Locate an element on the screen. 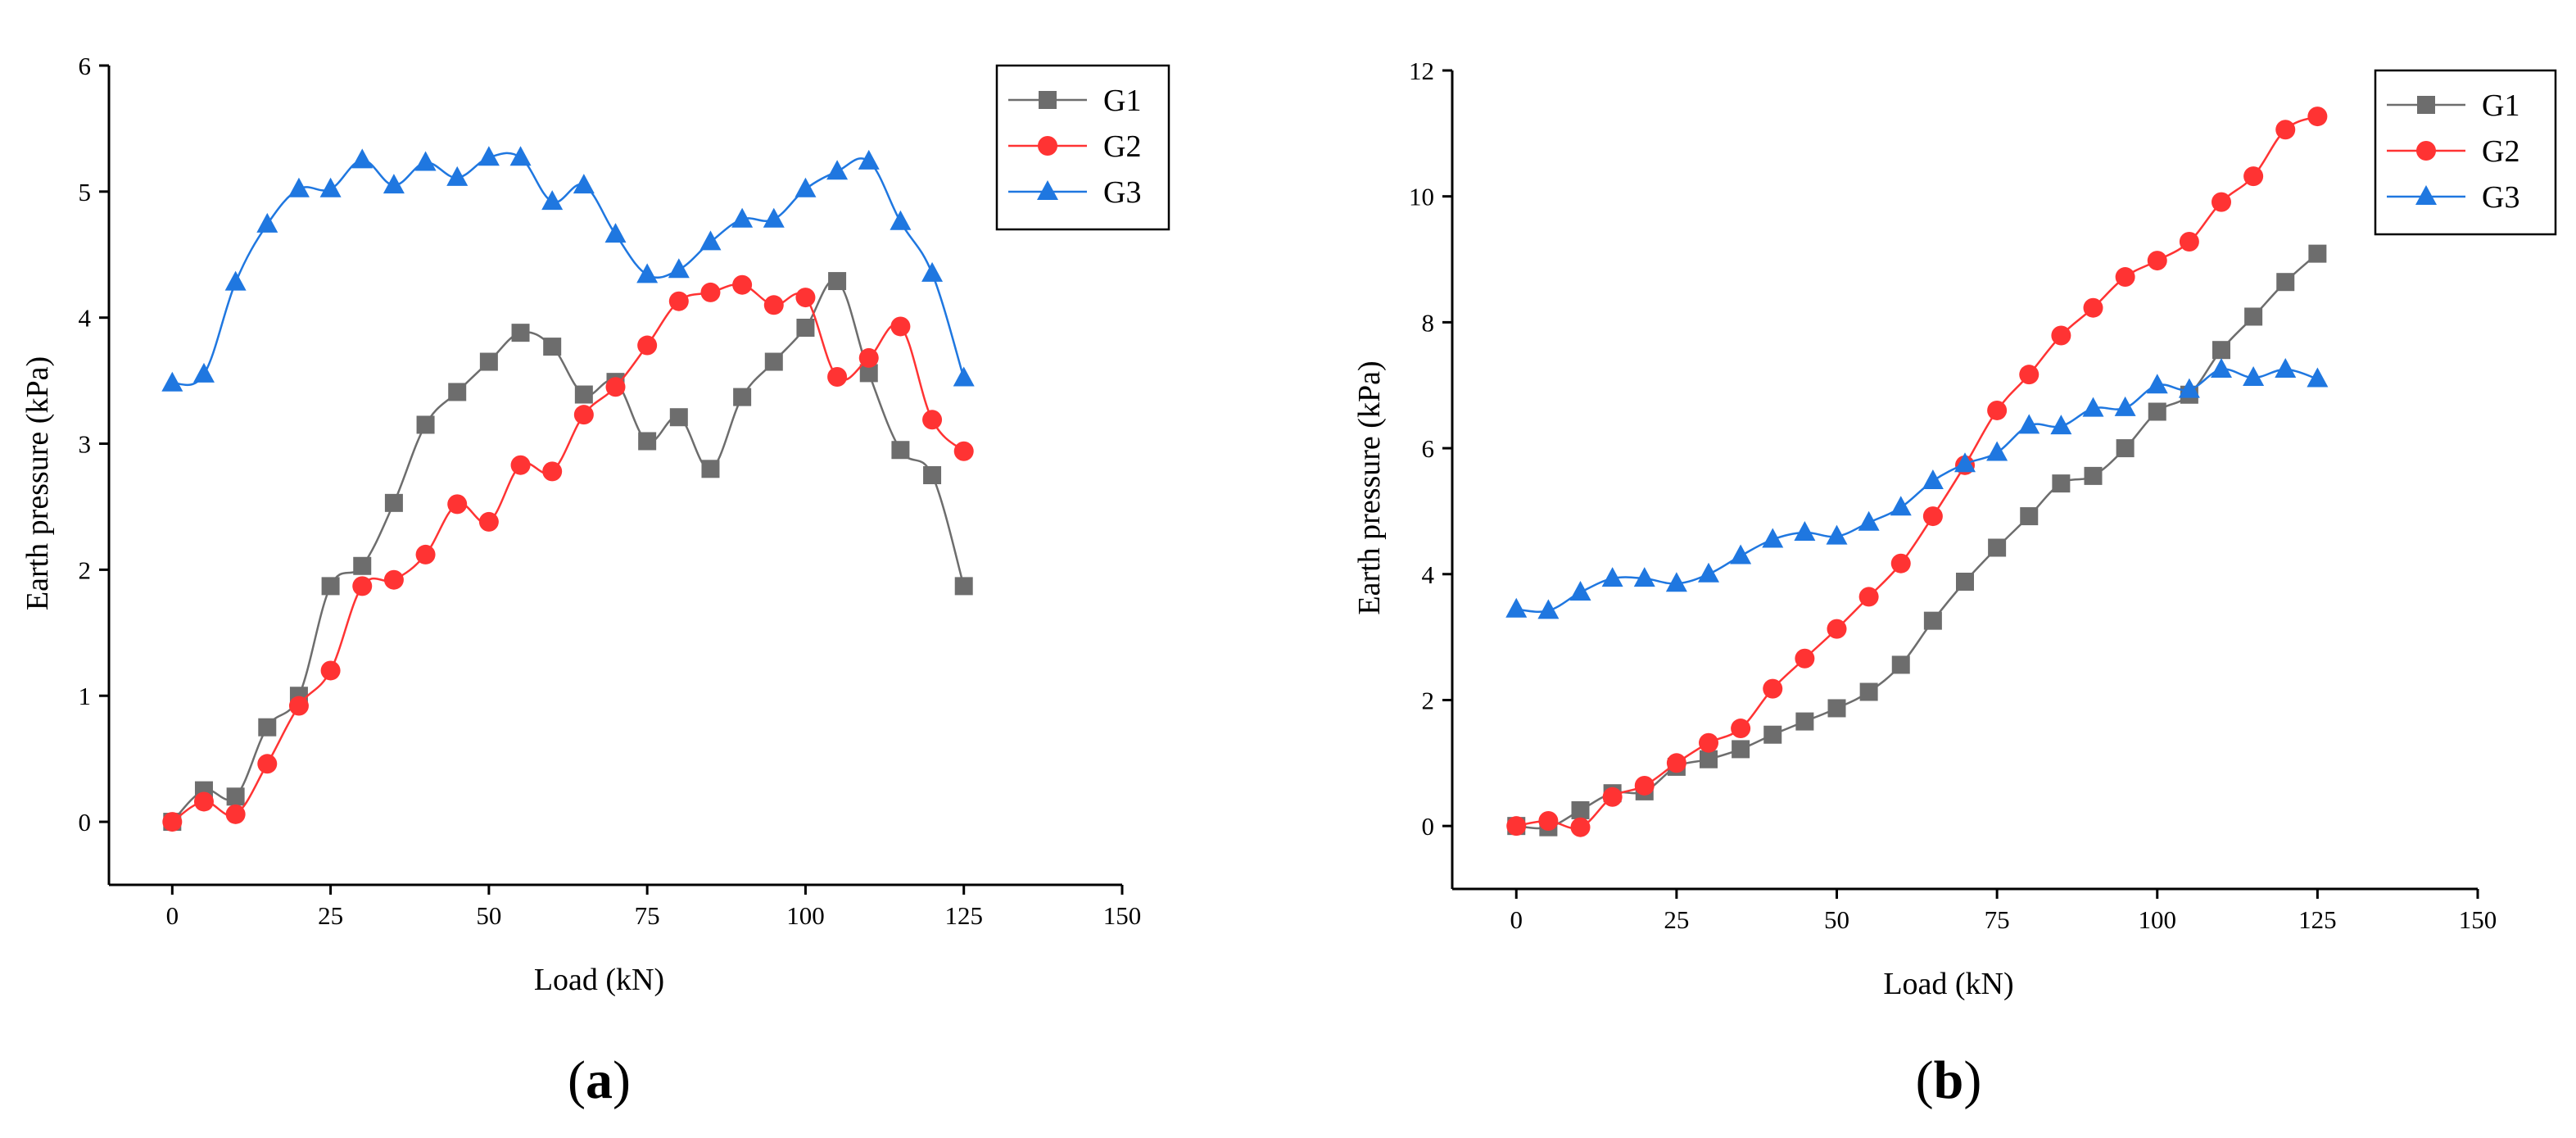 The height and width of the screenshot is (1138, 2576). series-g1-line is located at coordinates (568, 551).